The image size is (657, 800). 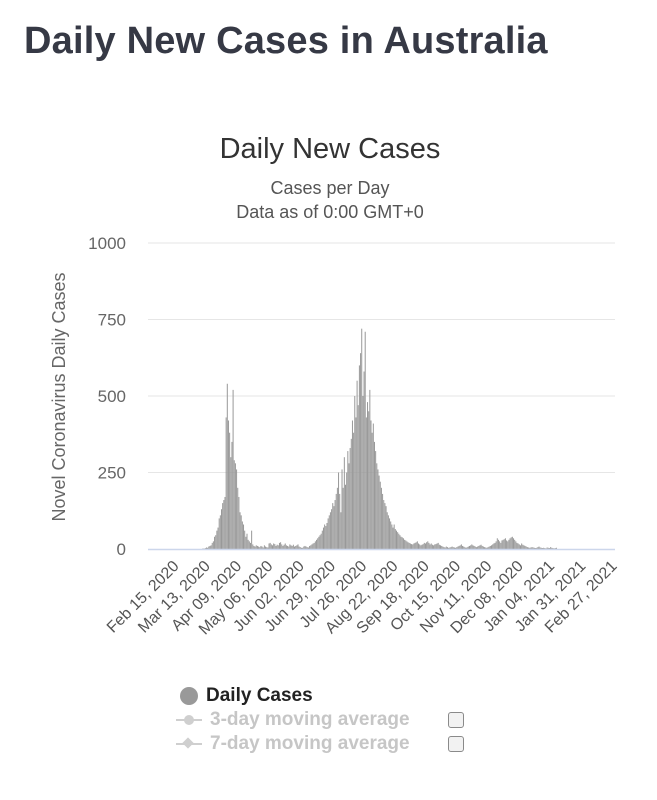 I want to click on y-tick-label: 750, so click(x=112, y=320).